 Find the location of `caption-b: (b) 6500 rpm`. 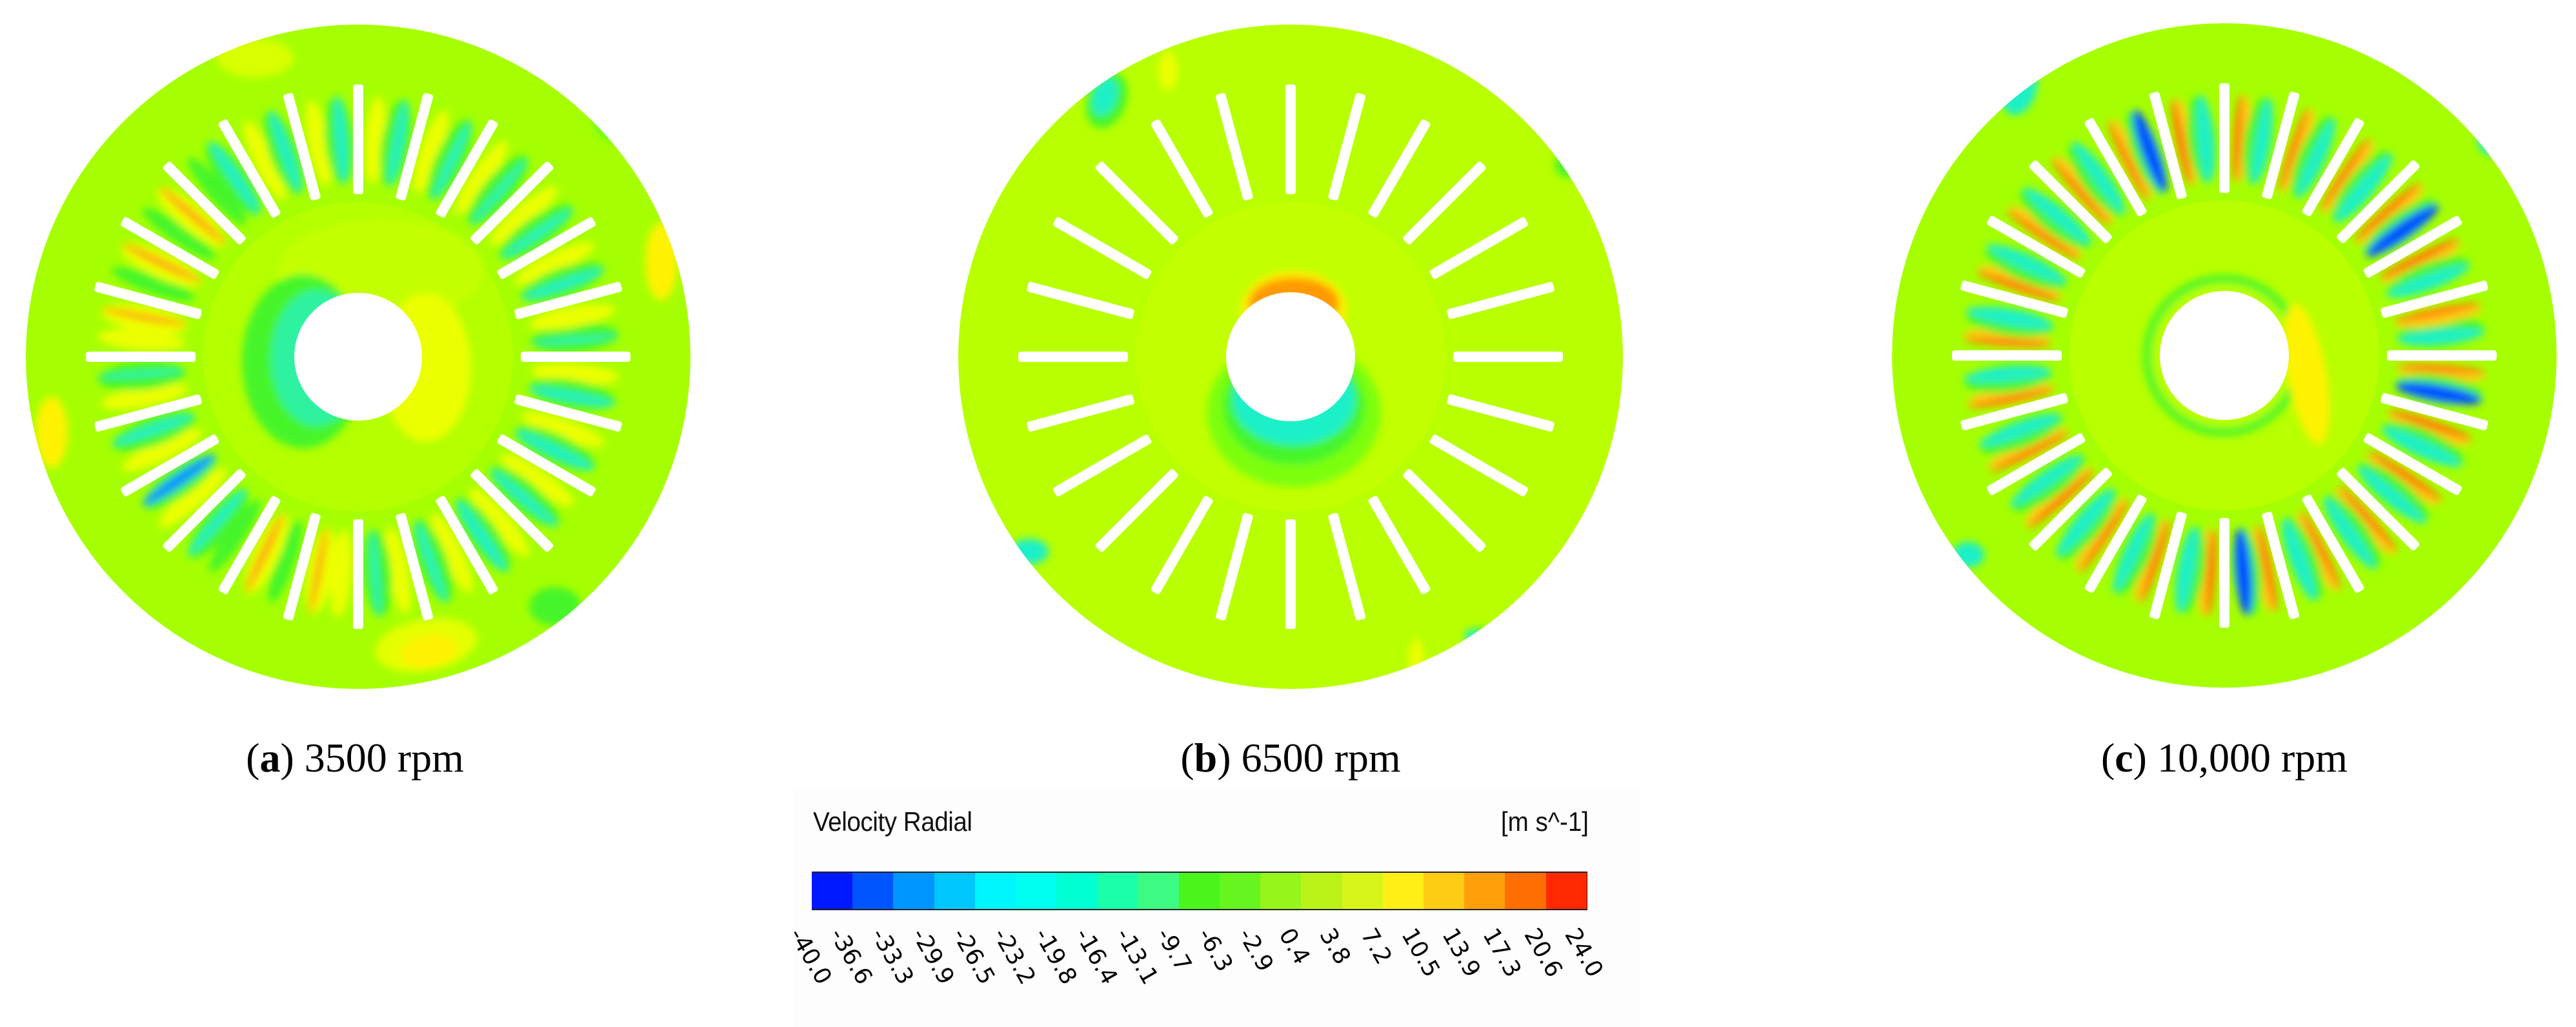

caption-b: (b) 6500 rpm is located at coordinates (1290, 758).